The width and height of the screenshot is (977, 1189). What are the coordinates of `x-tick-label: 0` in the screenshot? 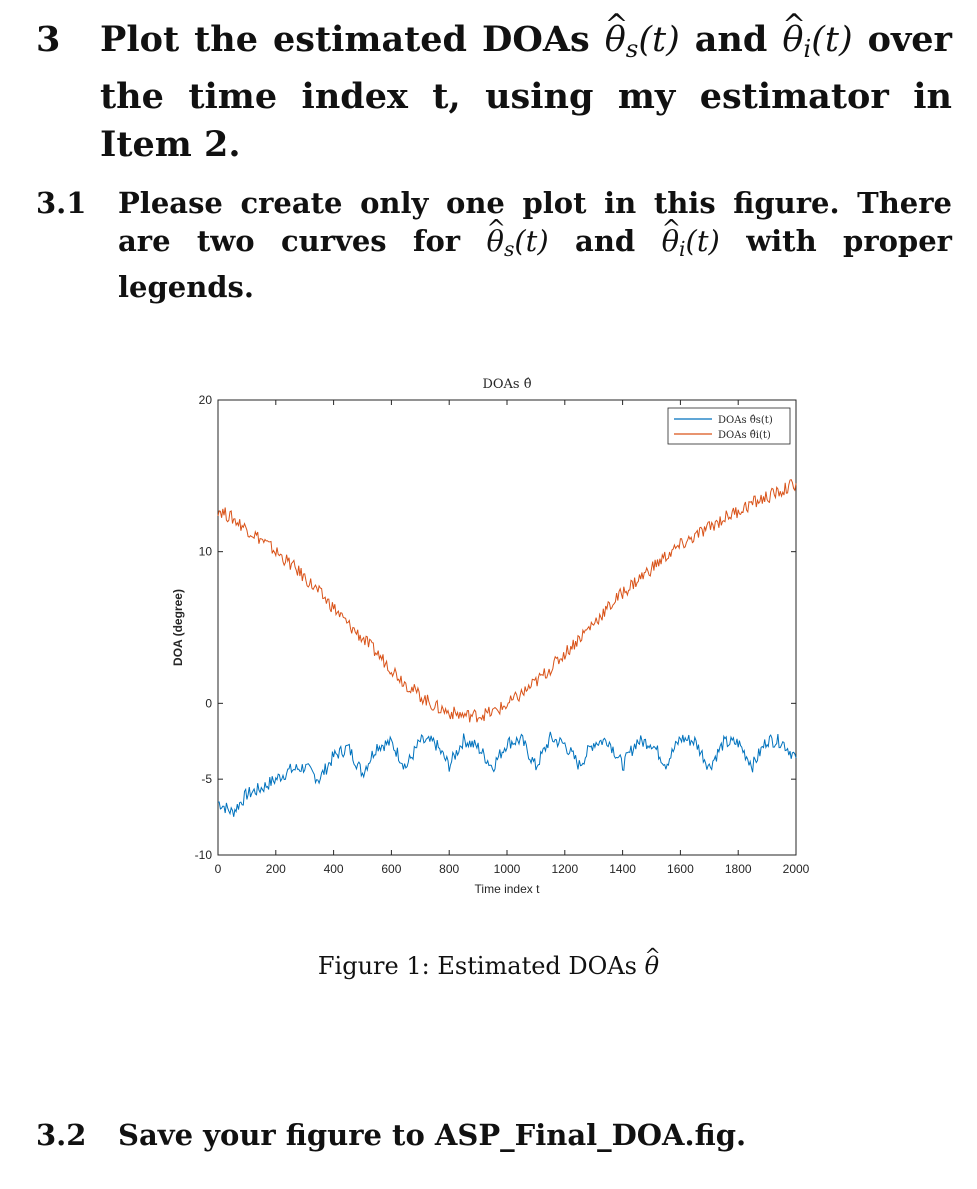 It's located at (218, 869).